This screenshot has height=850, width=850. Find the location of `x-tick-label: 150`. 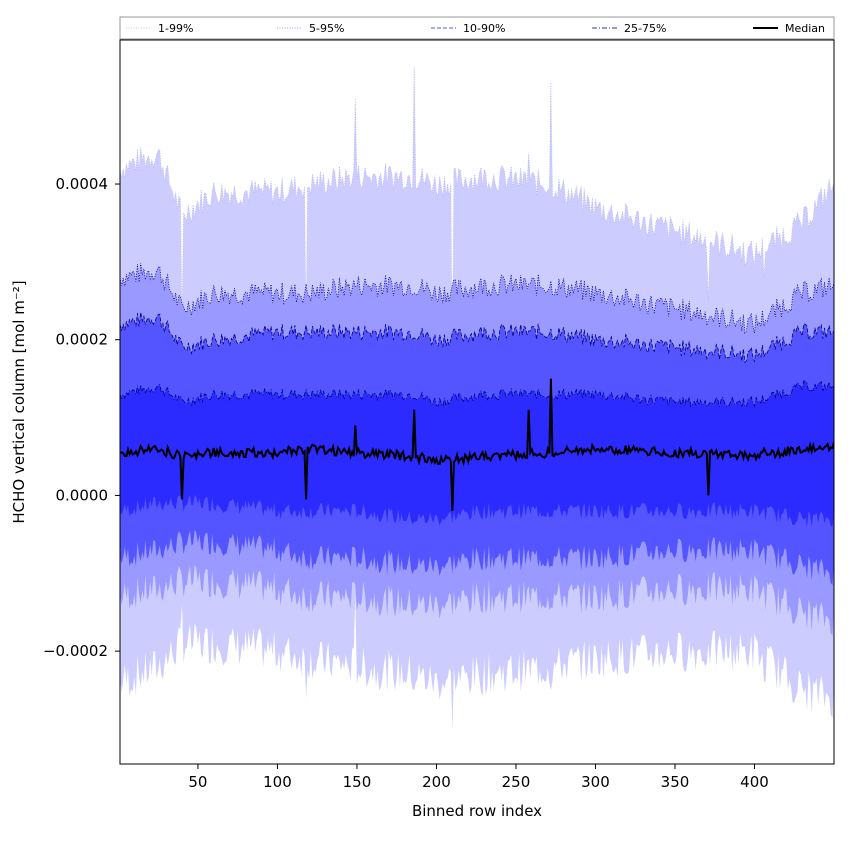

x-tick-label: 150 is located at coordinates (357, 782).